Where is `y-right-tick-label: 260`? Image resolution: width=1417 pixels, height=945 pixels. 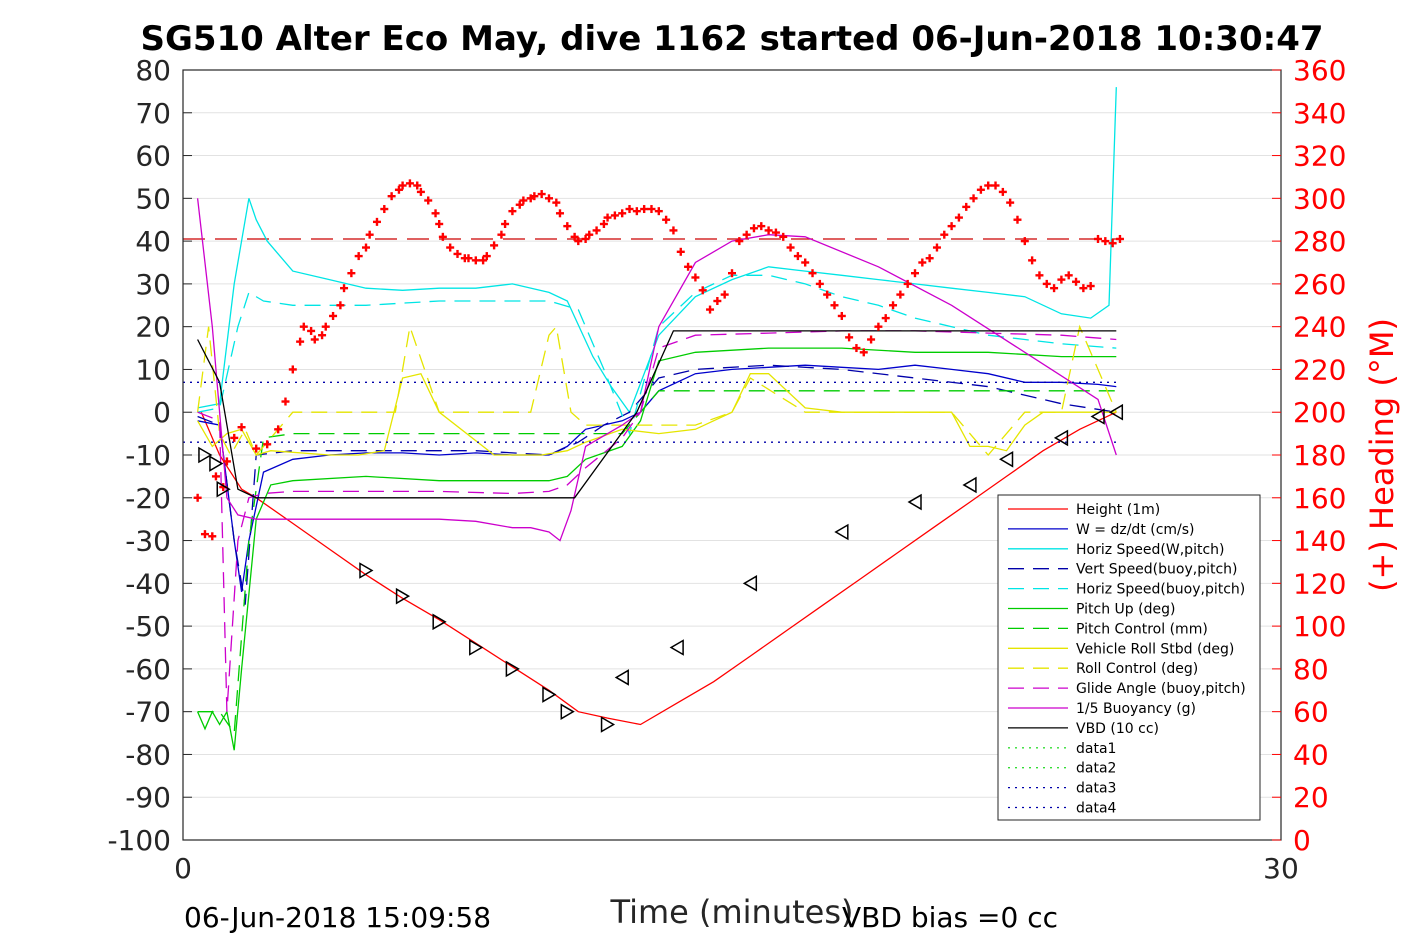
y-right-tick-label: 260 is located at coordinates (1319, 284).